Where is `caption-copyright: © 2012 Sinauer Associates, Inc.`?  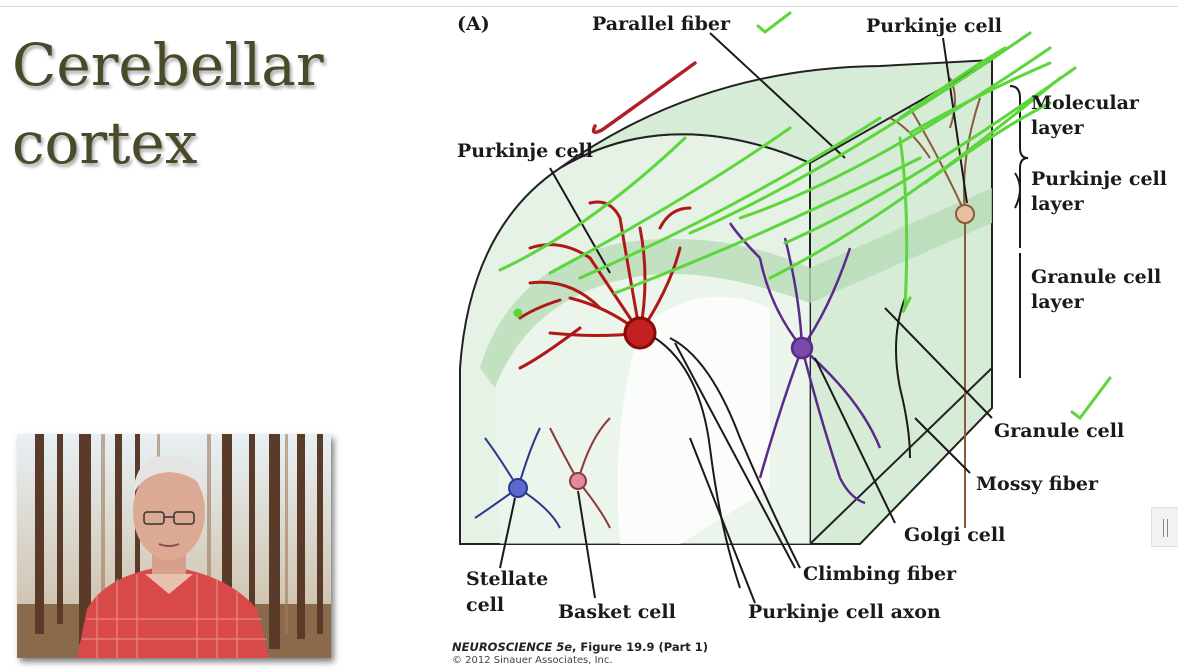 caption-copyright: © 2012 Sinauer Associates, Inc. is located at coordinates (532, 660).